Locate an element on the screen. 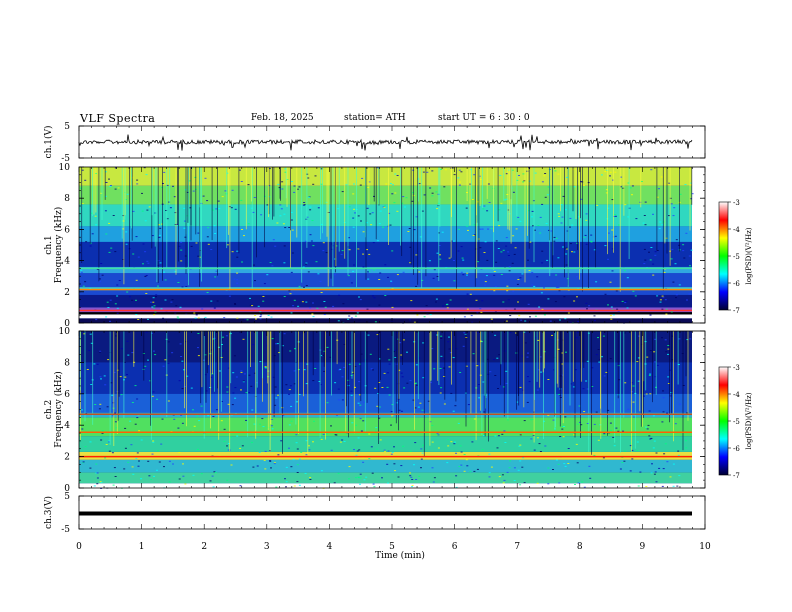  ytick-ch1-spectrogram-5: 10 is located at coordinates (65, 168).